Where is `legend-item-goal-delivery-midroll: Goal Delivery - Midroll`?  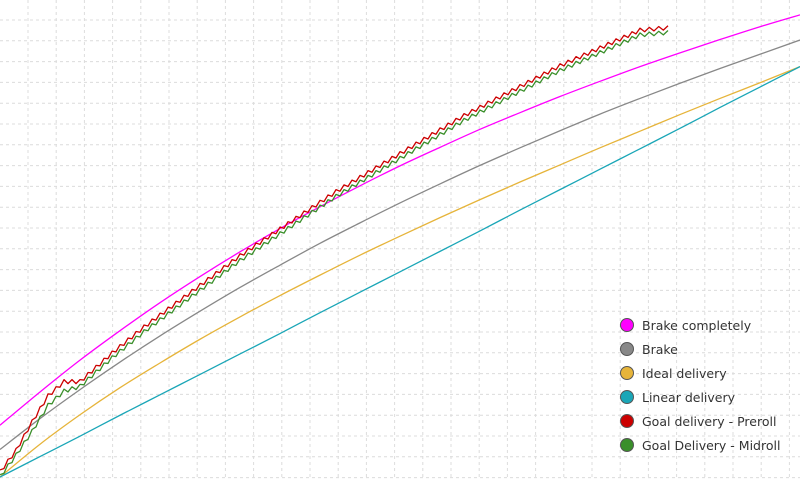
legend-item-goal-delivery-midroll: Goal Delivery - Midroll is located at coordinates (700, 445).